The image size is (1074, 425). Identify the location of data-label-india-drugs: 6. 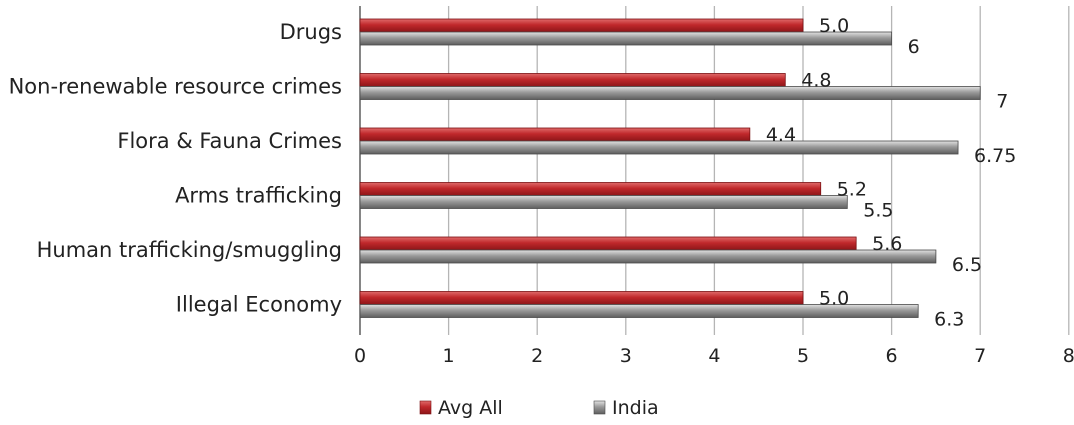
(914, 47).